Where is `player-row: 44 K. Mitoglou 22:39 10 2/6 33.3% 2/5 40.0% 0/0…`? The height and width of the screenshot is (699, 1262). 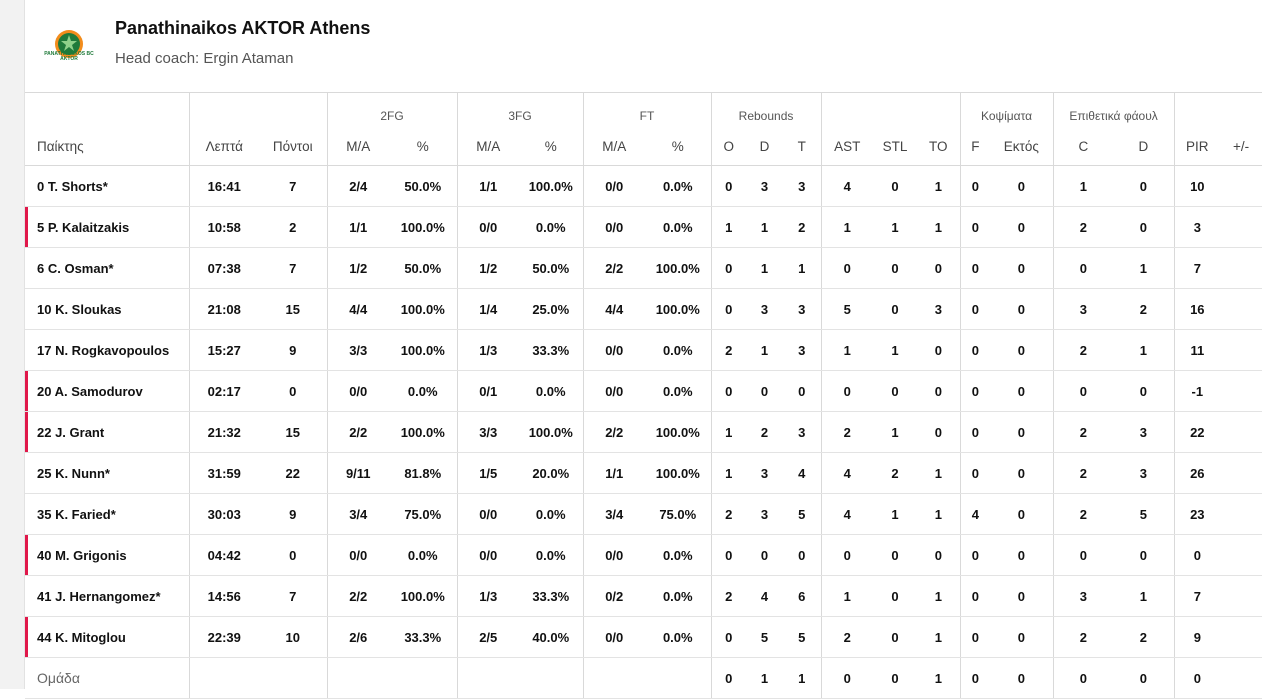
player-row: 44 K. Mitoglou 22:39 10 2/6 33.3% 2/5 40.0% 0/0… is located at coordinates (643, 637).